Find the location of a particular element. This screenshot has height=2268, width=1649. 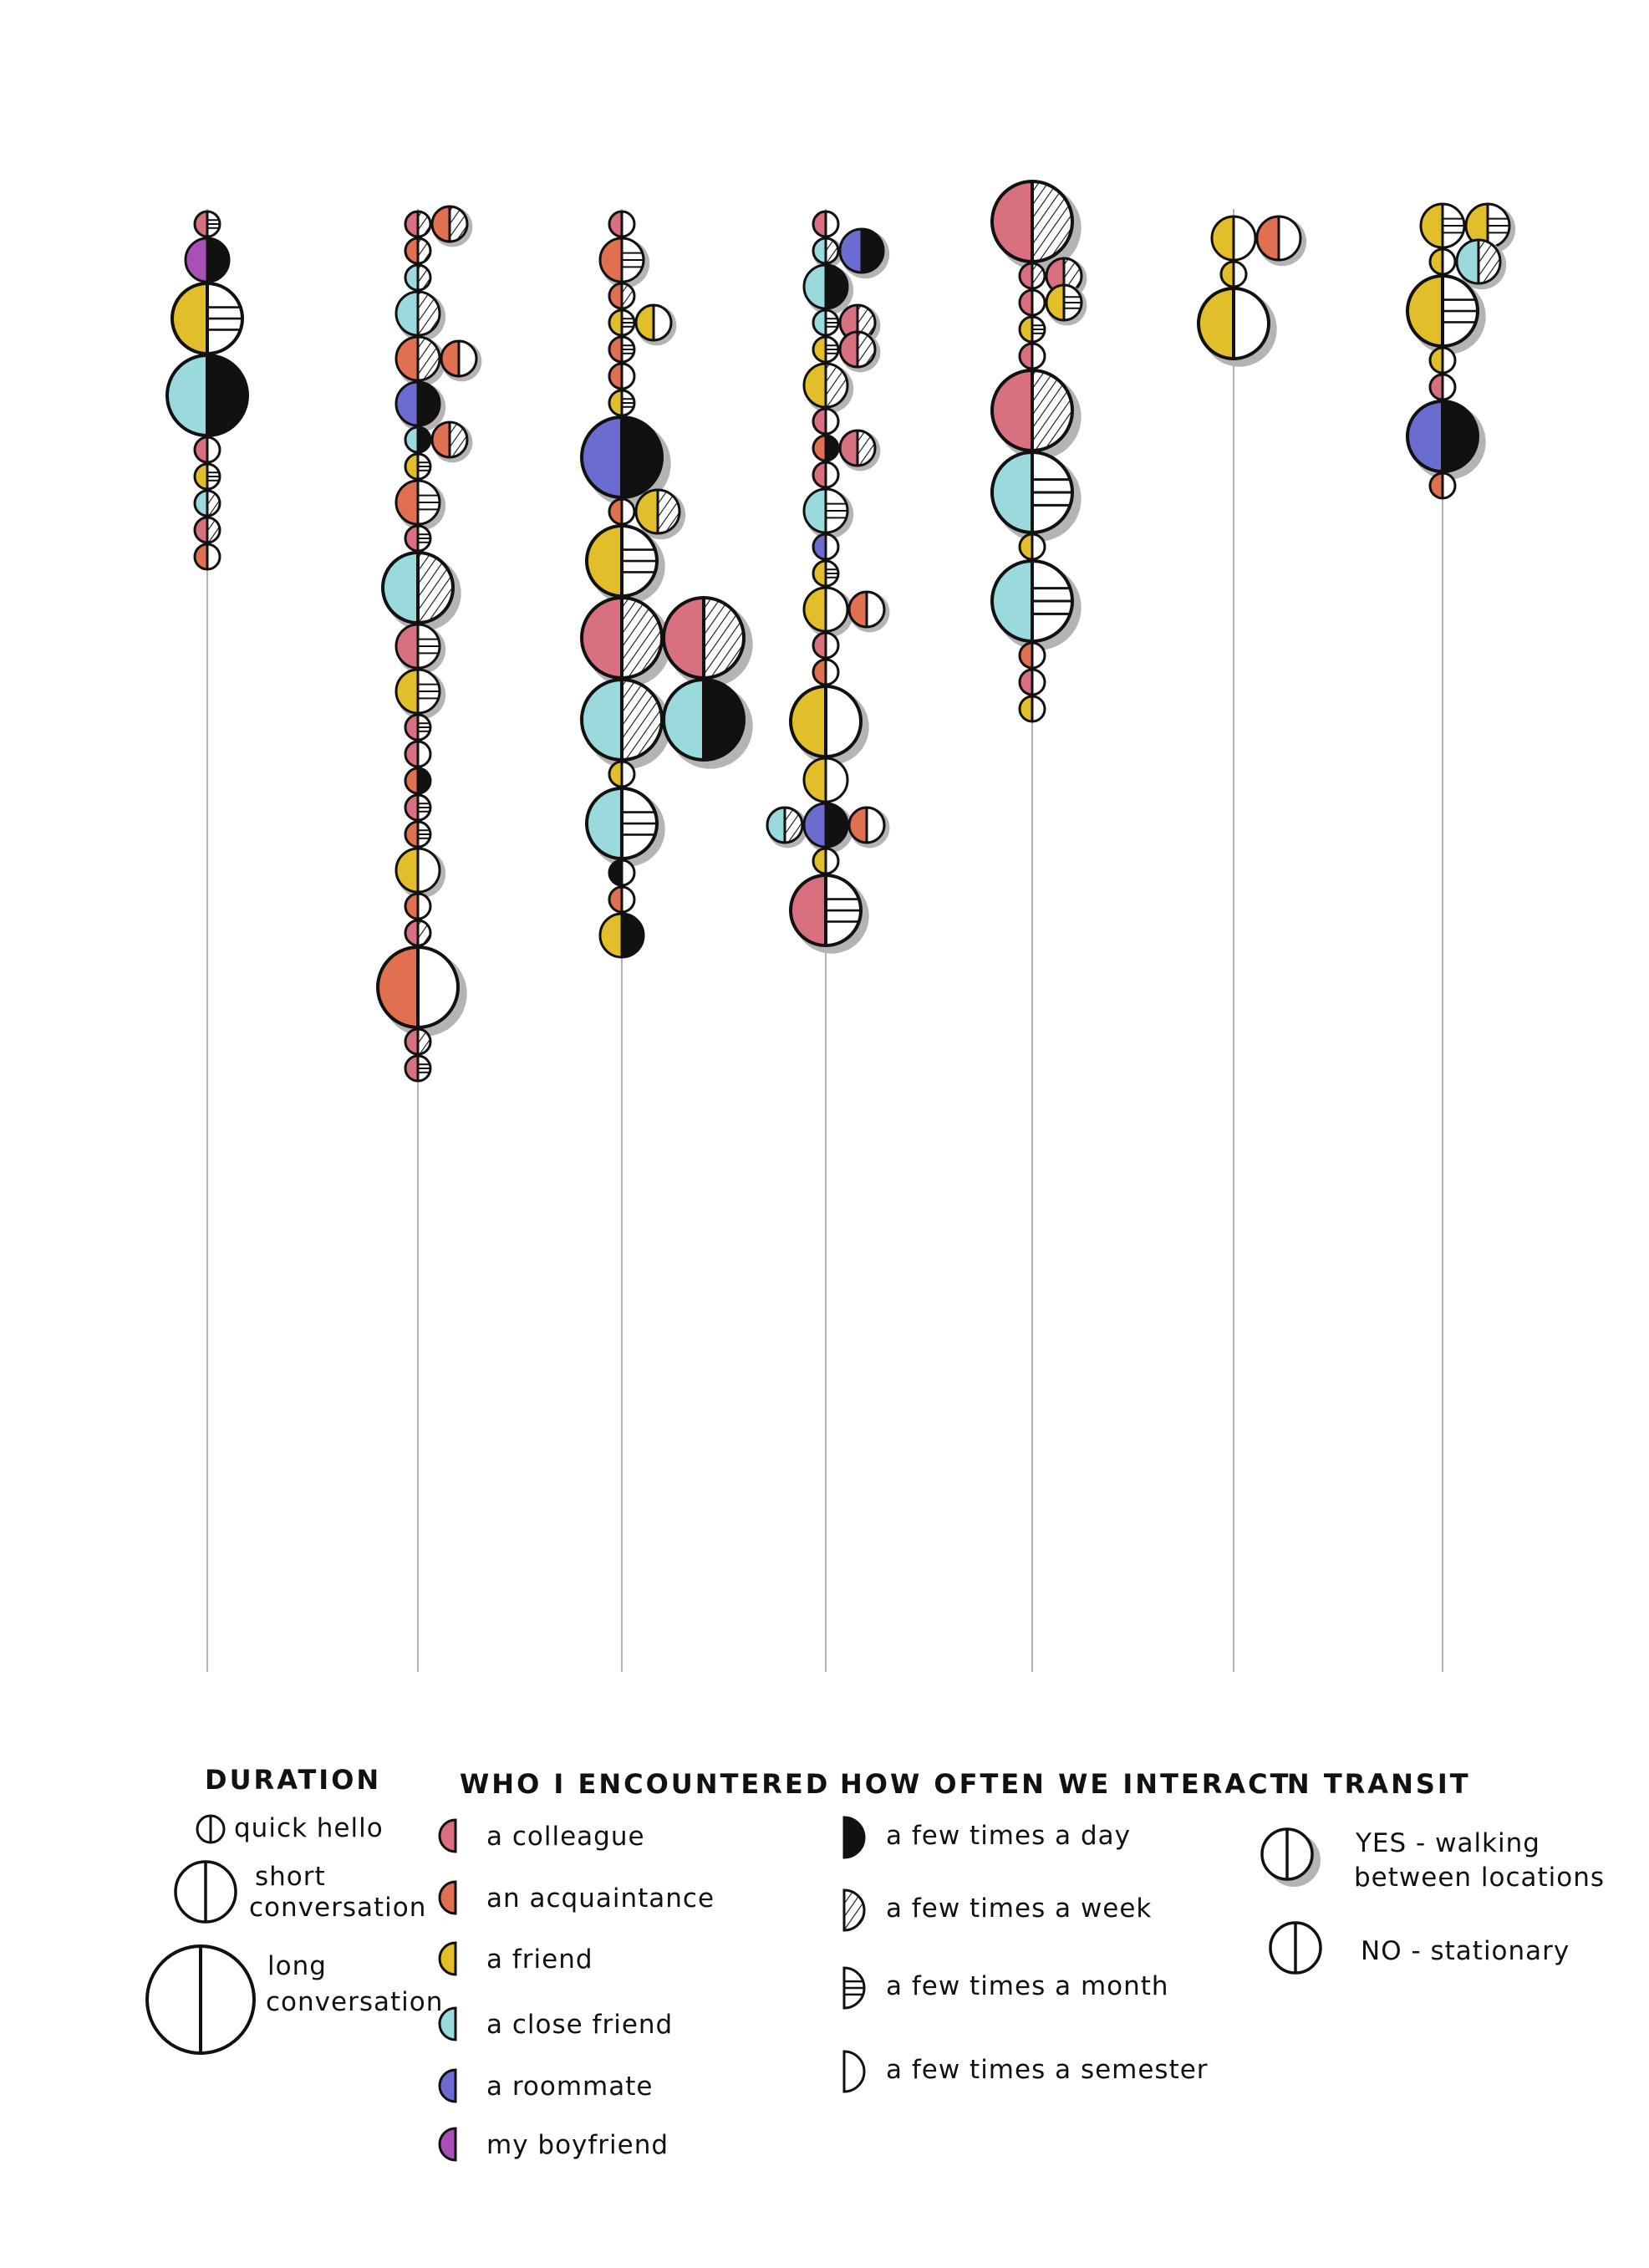

legend-label: conversation is located at coordinates (354, 2002).